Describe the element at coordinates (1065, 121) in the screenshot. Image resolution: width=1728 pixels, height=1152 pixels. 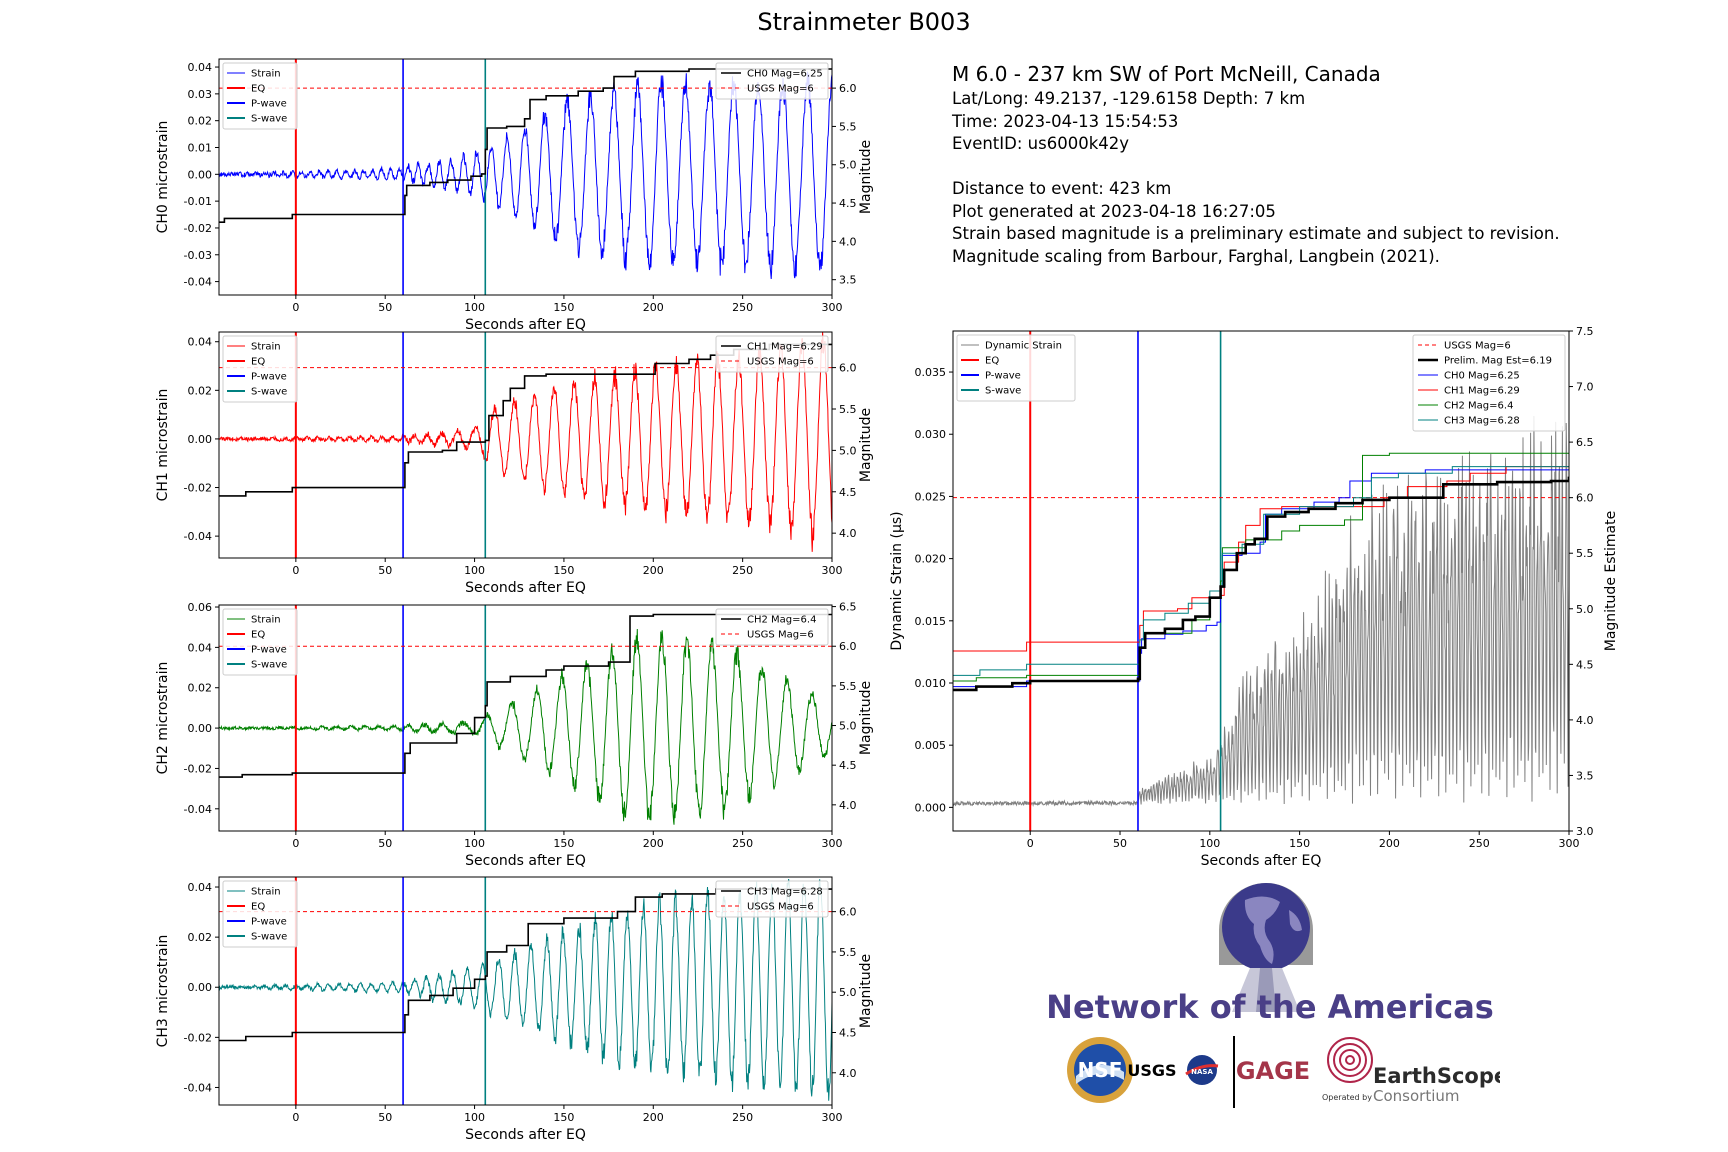
I see `event-time: Time: 2023-04-13 15:54:53` at that location.